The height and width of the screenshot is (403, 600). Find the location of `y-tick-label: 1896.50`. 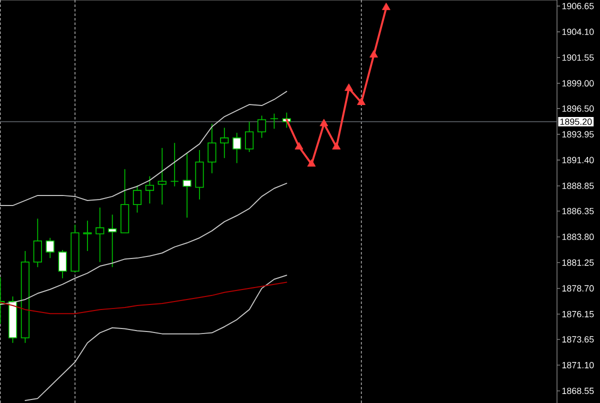

y-tick-label: 1896.50 is located at coordinates (578, 108).